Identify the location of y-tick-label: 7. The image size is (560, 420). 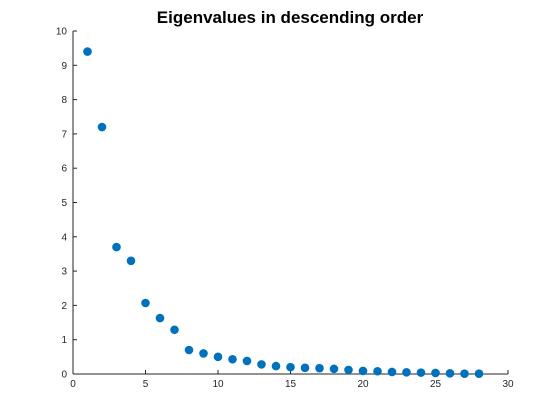
(64, 134).